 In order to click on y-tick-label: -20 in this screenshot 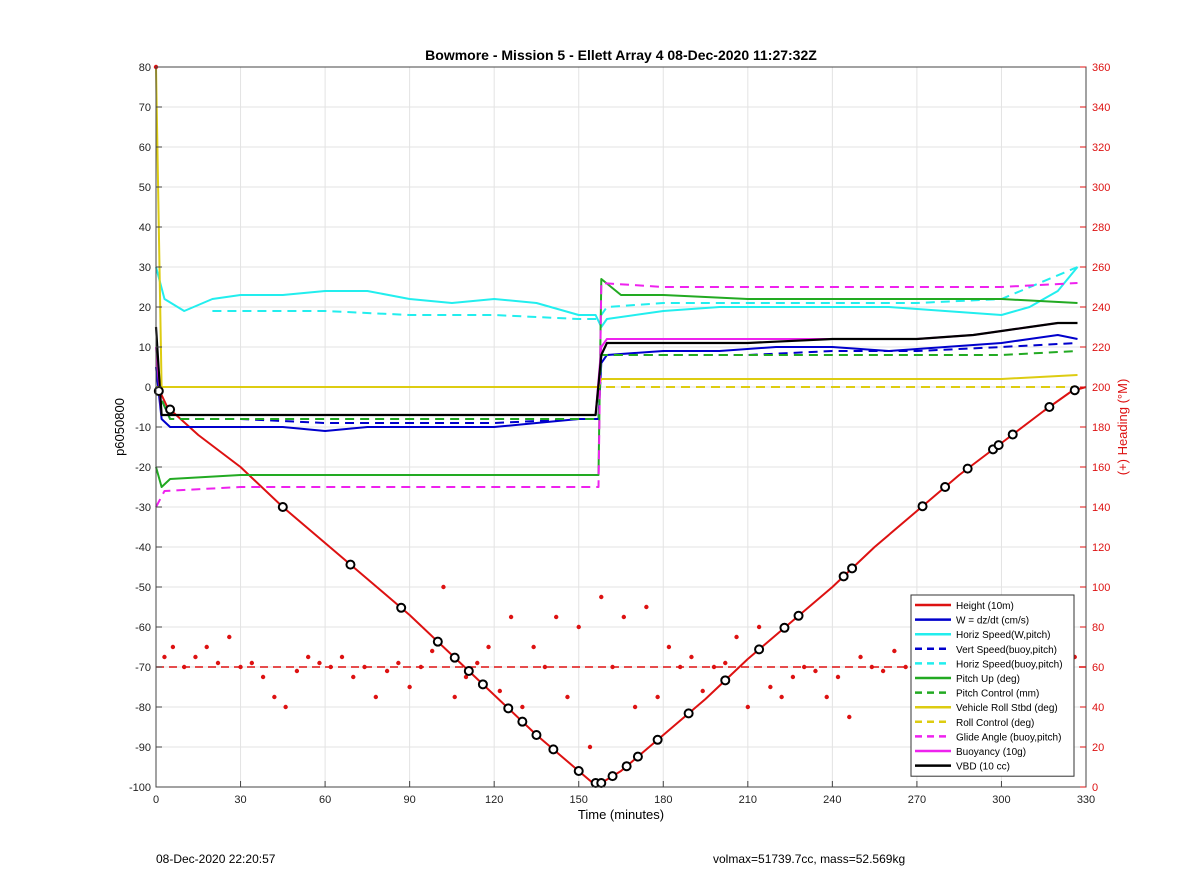, I will do `click(143, 468)`.